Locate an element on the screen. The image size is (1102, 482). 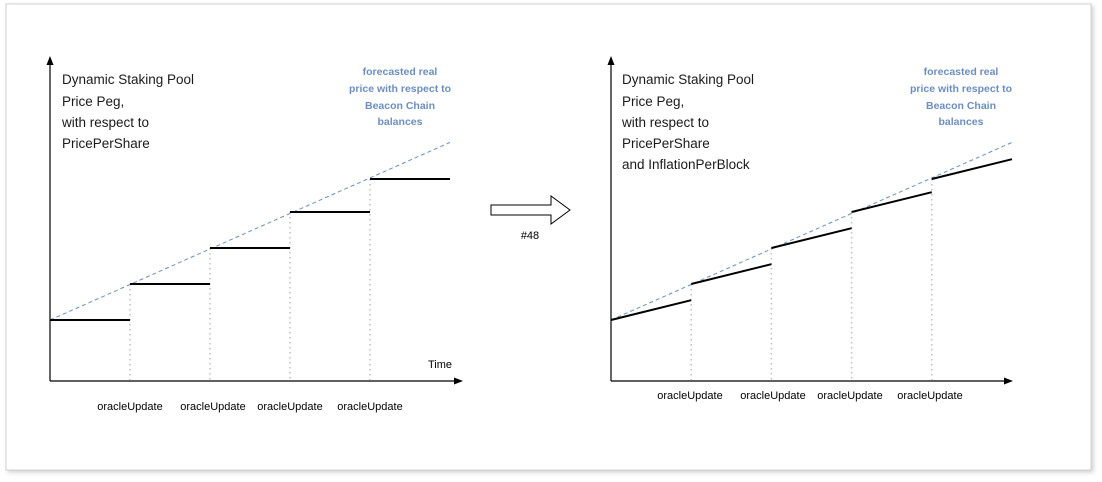
right-title-line-1: Dynamic Staking Pool is located at coordinates (688, 79).